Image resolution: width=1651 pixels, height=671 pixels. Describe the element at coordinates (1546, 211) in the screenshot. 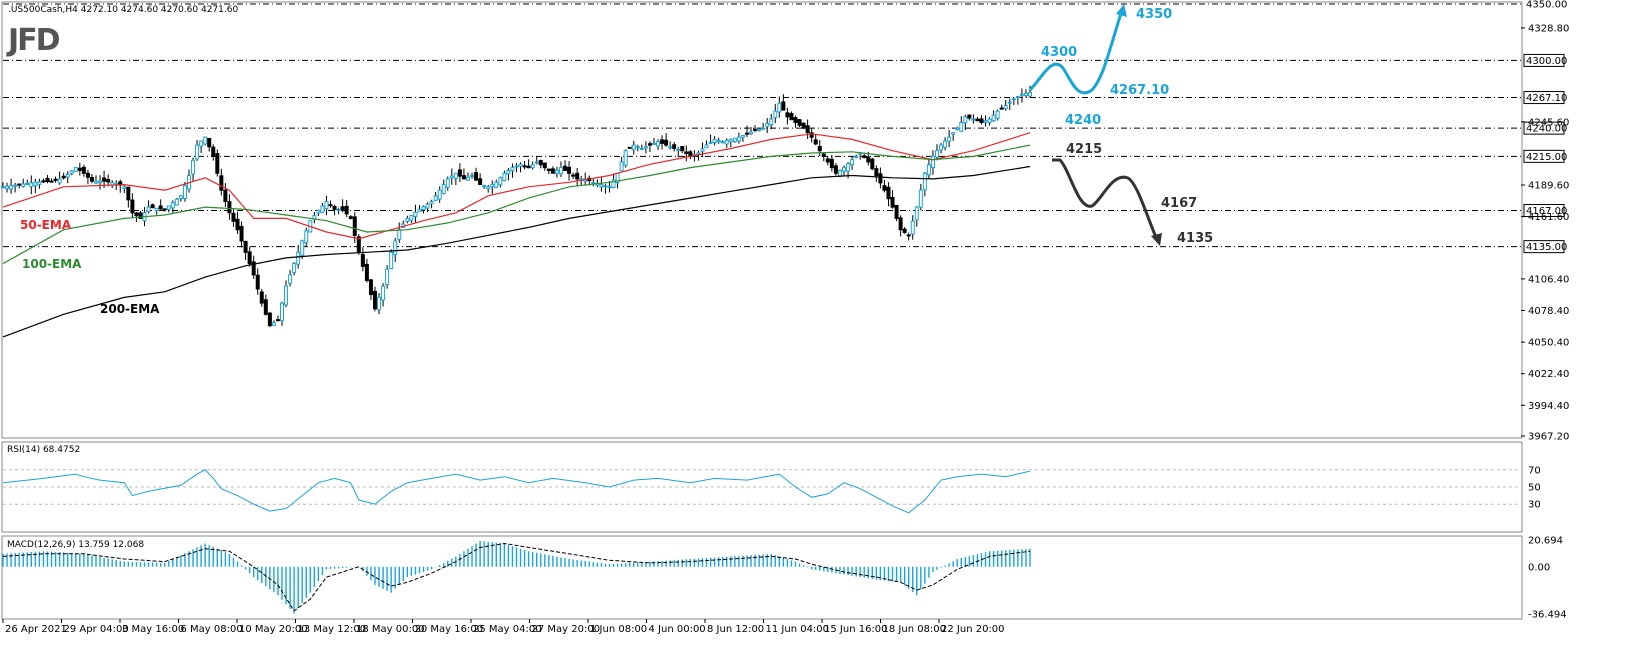

I see `level-label: 4167.00` at that location.